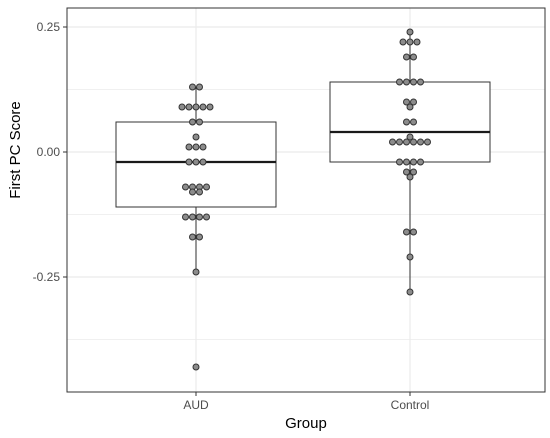 The width and height of the screenshot is (550, 438). Describe the element at coordinates (47, 277) in the screenshot. I see `y-tick-label: -0.25` at that location.